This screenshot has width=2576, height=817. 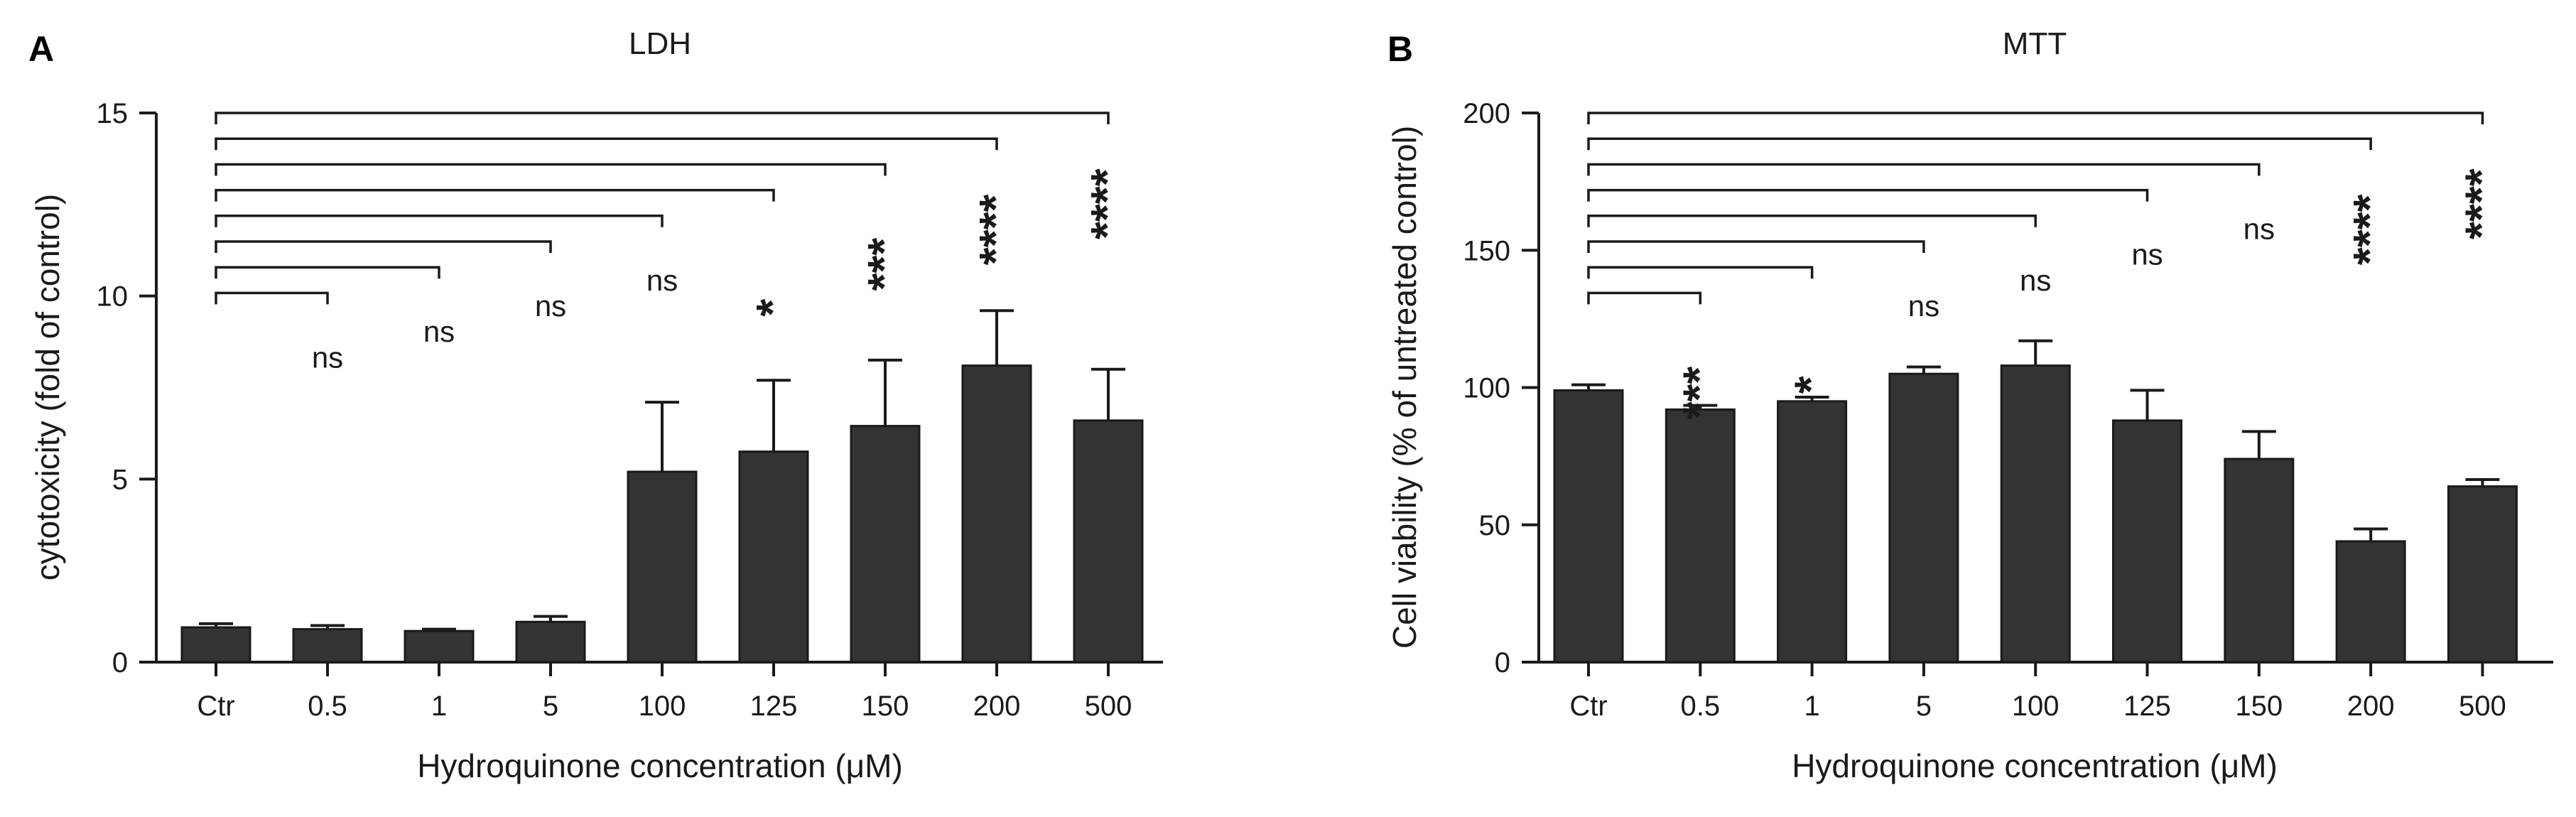 What do you see at coordinates (1644, 298) in the screenshot?
I see `panel-b-bracket-0.5` at bounding box center [1644, 298].